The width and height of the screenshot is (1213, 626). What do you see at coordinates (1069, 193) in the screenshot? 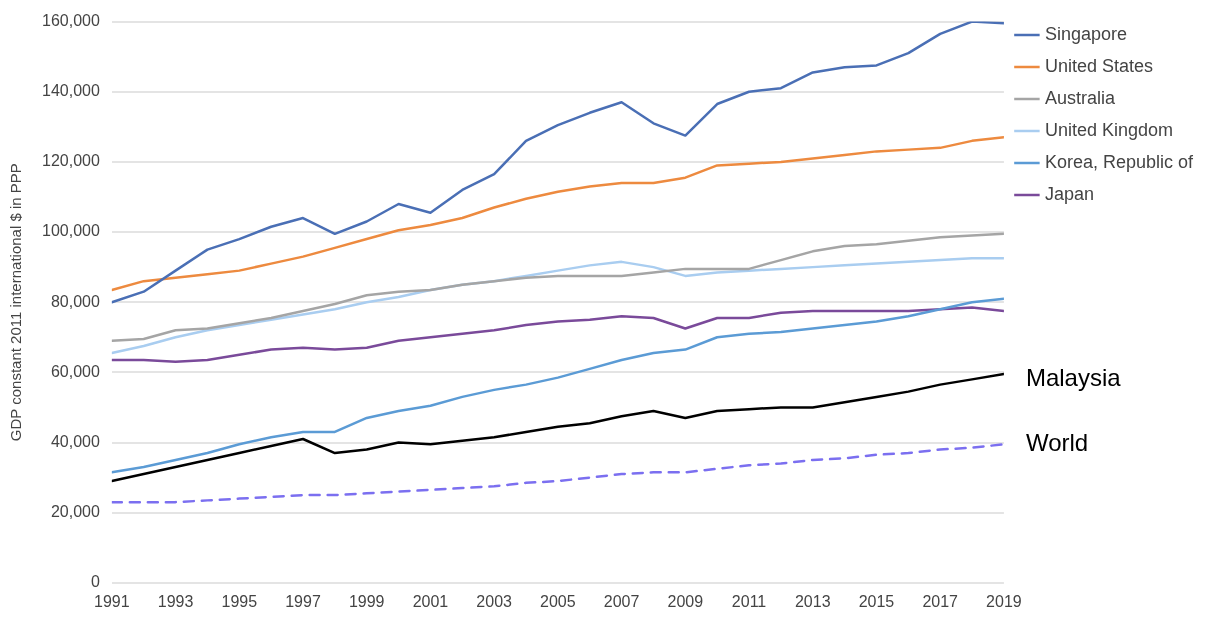
I see `legend-label: Japan` at bounding box center [1069, 193].